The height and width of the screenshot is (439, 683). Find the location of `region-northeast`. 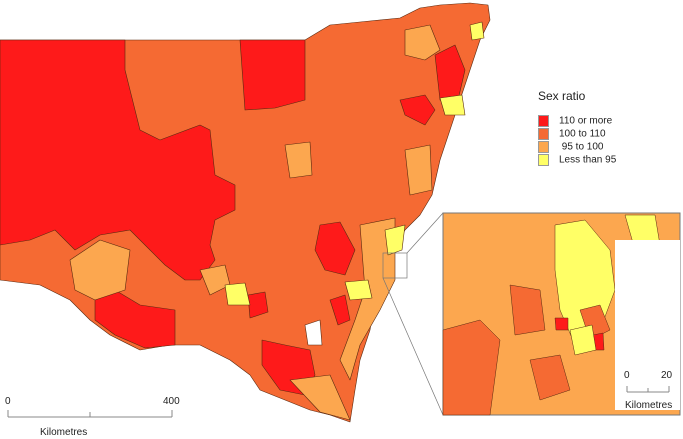

region-northeast is located at coordinates (450, 72).